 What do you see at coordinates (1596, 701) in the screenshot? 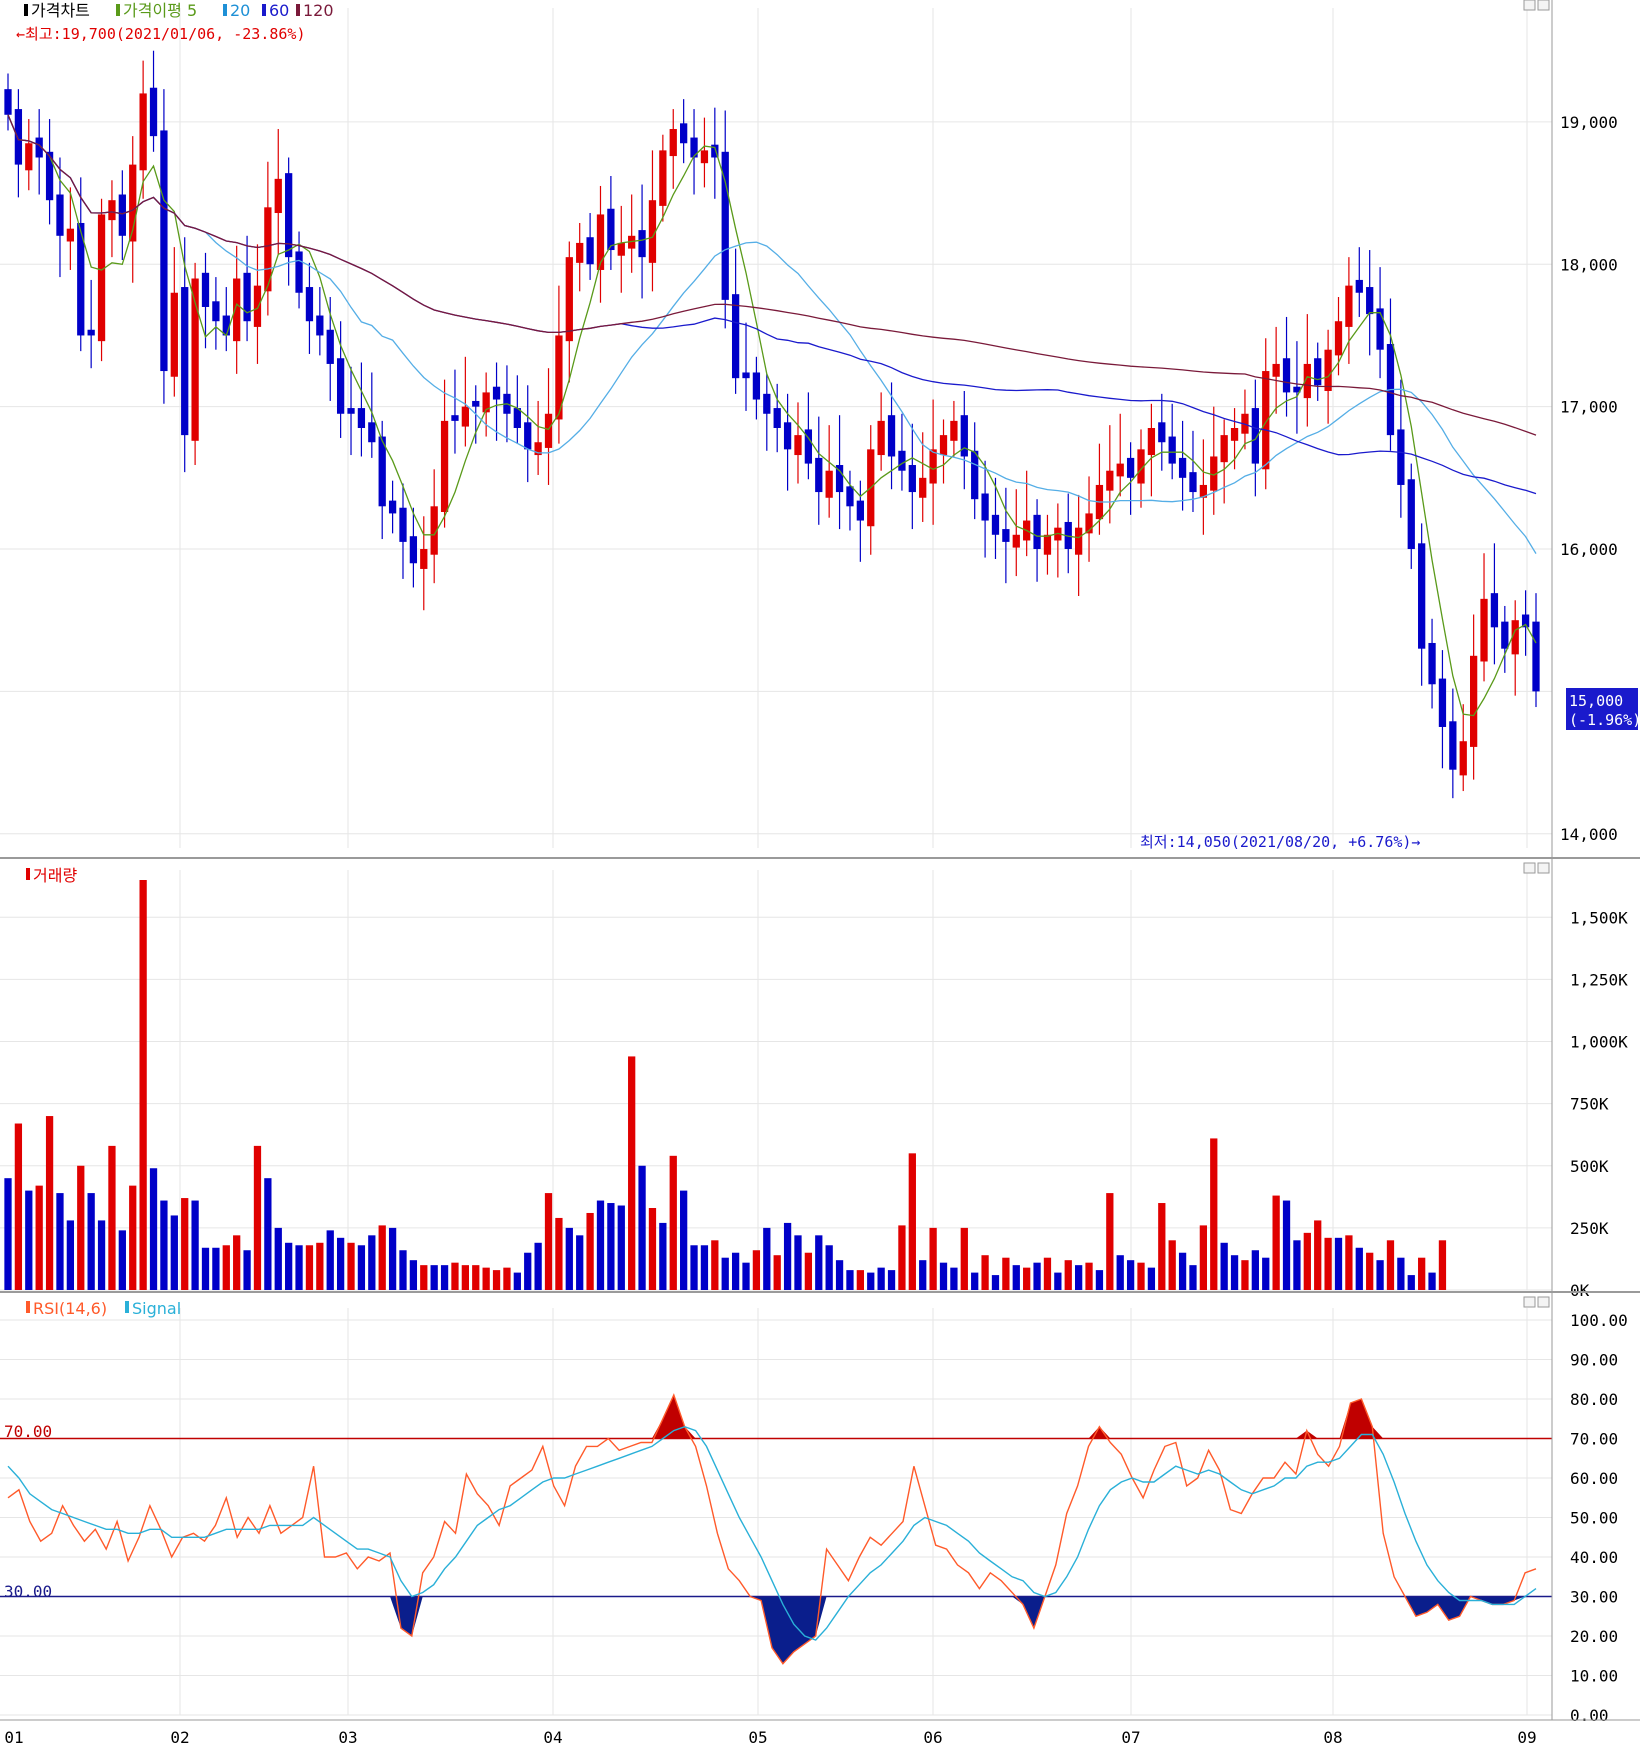
I see `current-price: 15,000` at bounding box center [1596, 701].